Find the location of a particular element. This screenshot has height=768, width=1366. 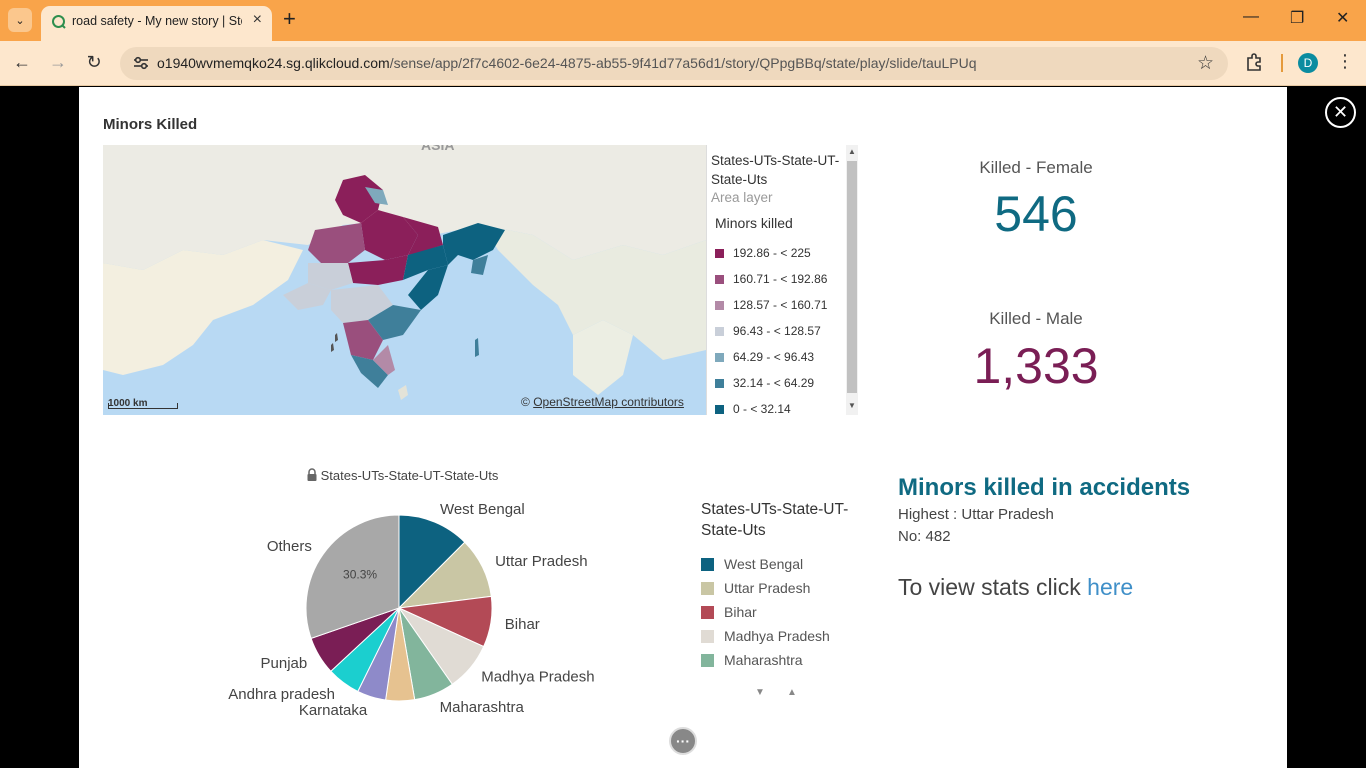

site-settings-icon is located at coordinates (141, 63).